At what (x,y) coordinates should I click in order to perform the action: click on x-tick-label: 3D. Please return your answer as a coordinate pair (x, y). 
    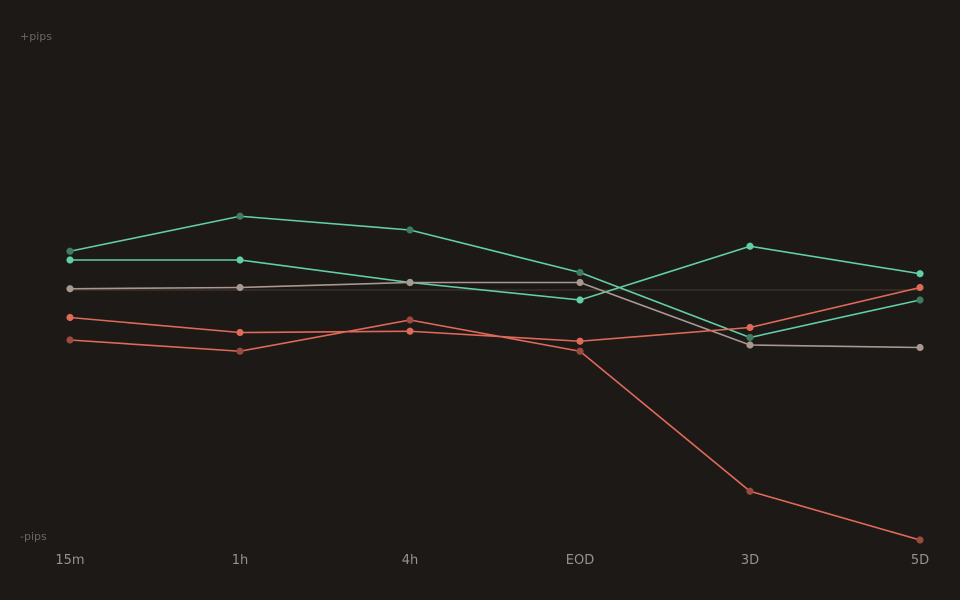
    Looking at the image, I should click on (750, 560).